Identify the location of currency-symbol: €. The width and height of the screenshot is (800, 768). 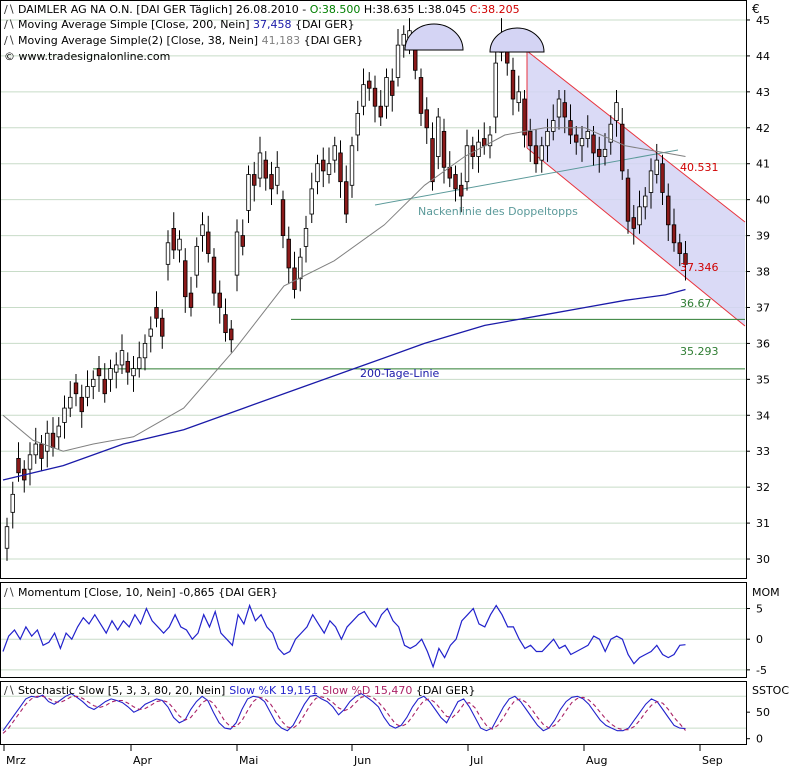
(756, 9).